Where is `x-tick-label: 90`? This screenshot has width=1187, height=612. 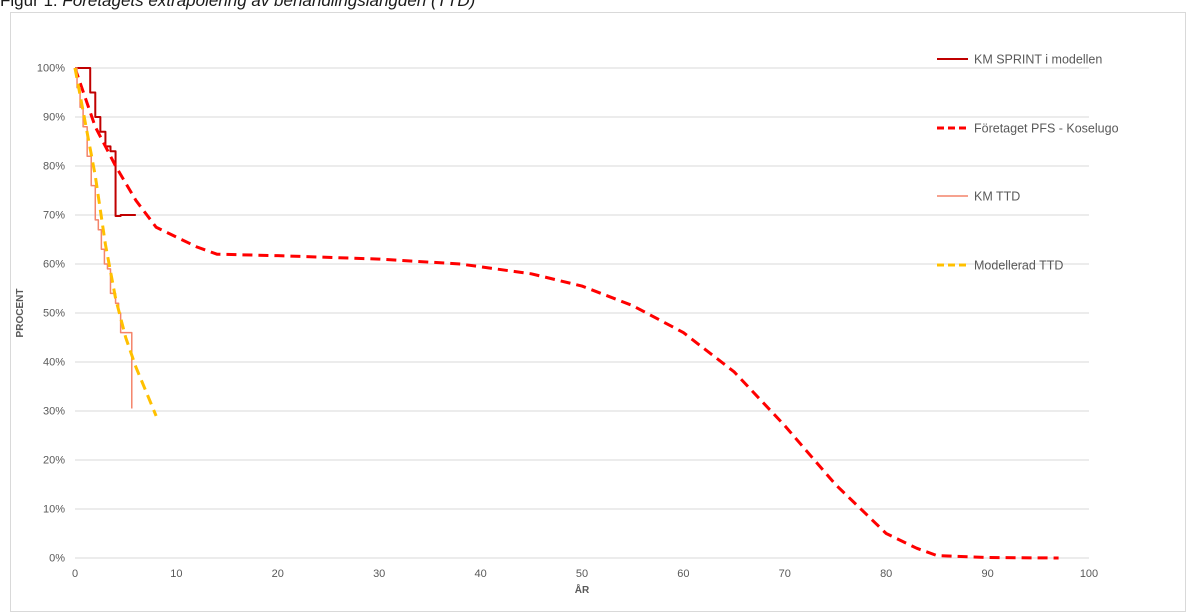 x-tick-label: 90 is located at coordinates (987, 574).